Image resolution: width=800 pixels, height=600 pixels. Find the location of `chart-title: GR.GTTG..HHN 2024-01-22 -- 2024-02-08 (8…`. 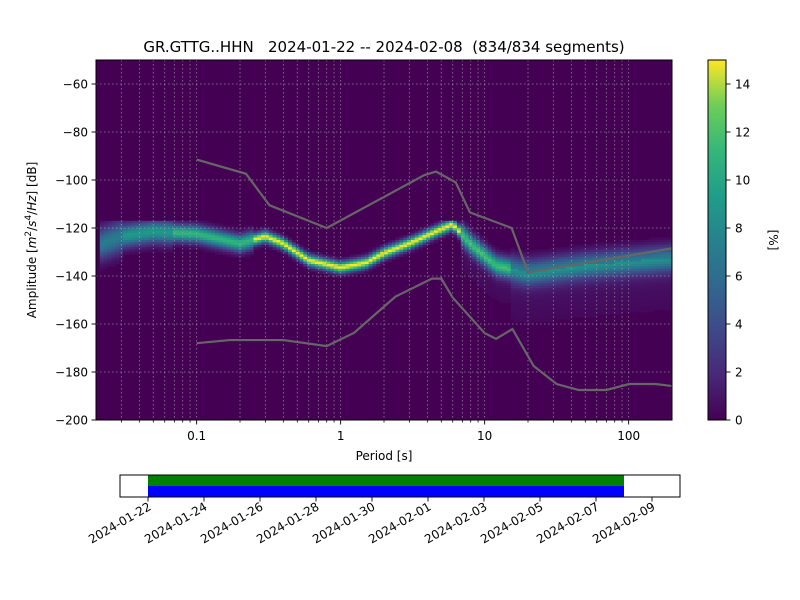

chart-title: GR.GTTG..HHN 2024-01-22 -- 2024-02-08 (8… is located at coordinates (383, 47).